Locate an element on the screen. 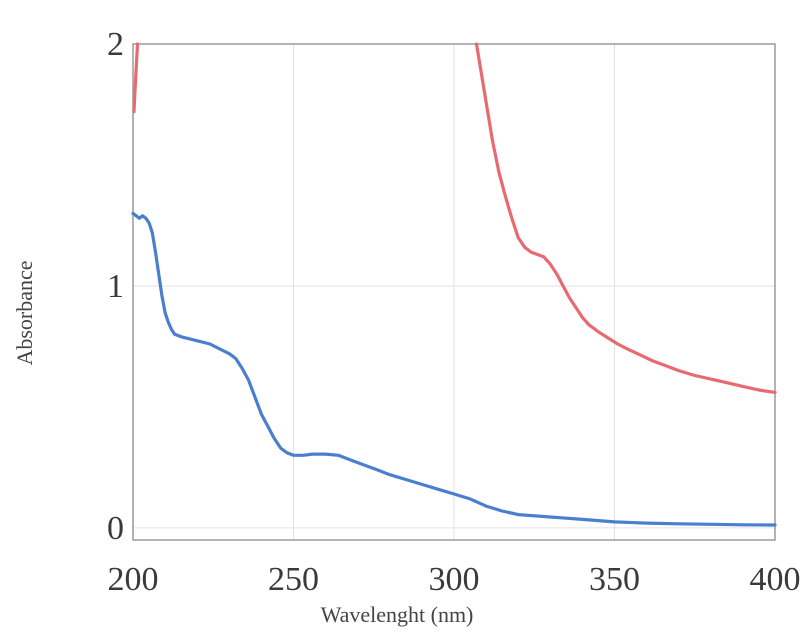  y-tick-label: 1 is located at coordinates (115, 286).